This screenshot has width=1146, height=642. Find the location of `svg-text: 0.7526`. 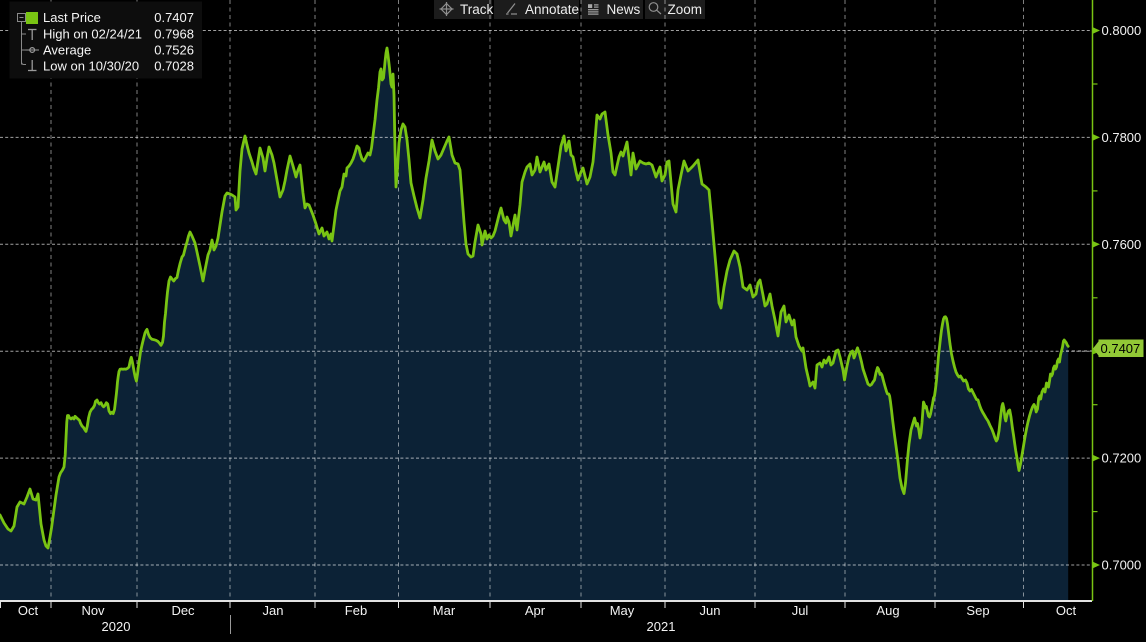

svg-text: 0.7526 is located at coordinates (174, 50).